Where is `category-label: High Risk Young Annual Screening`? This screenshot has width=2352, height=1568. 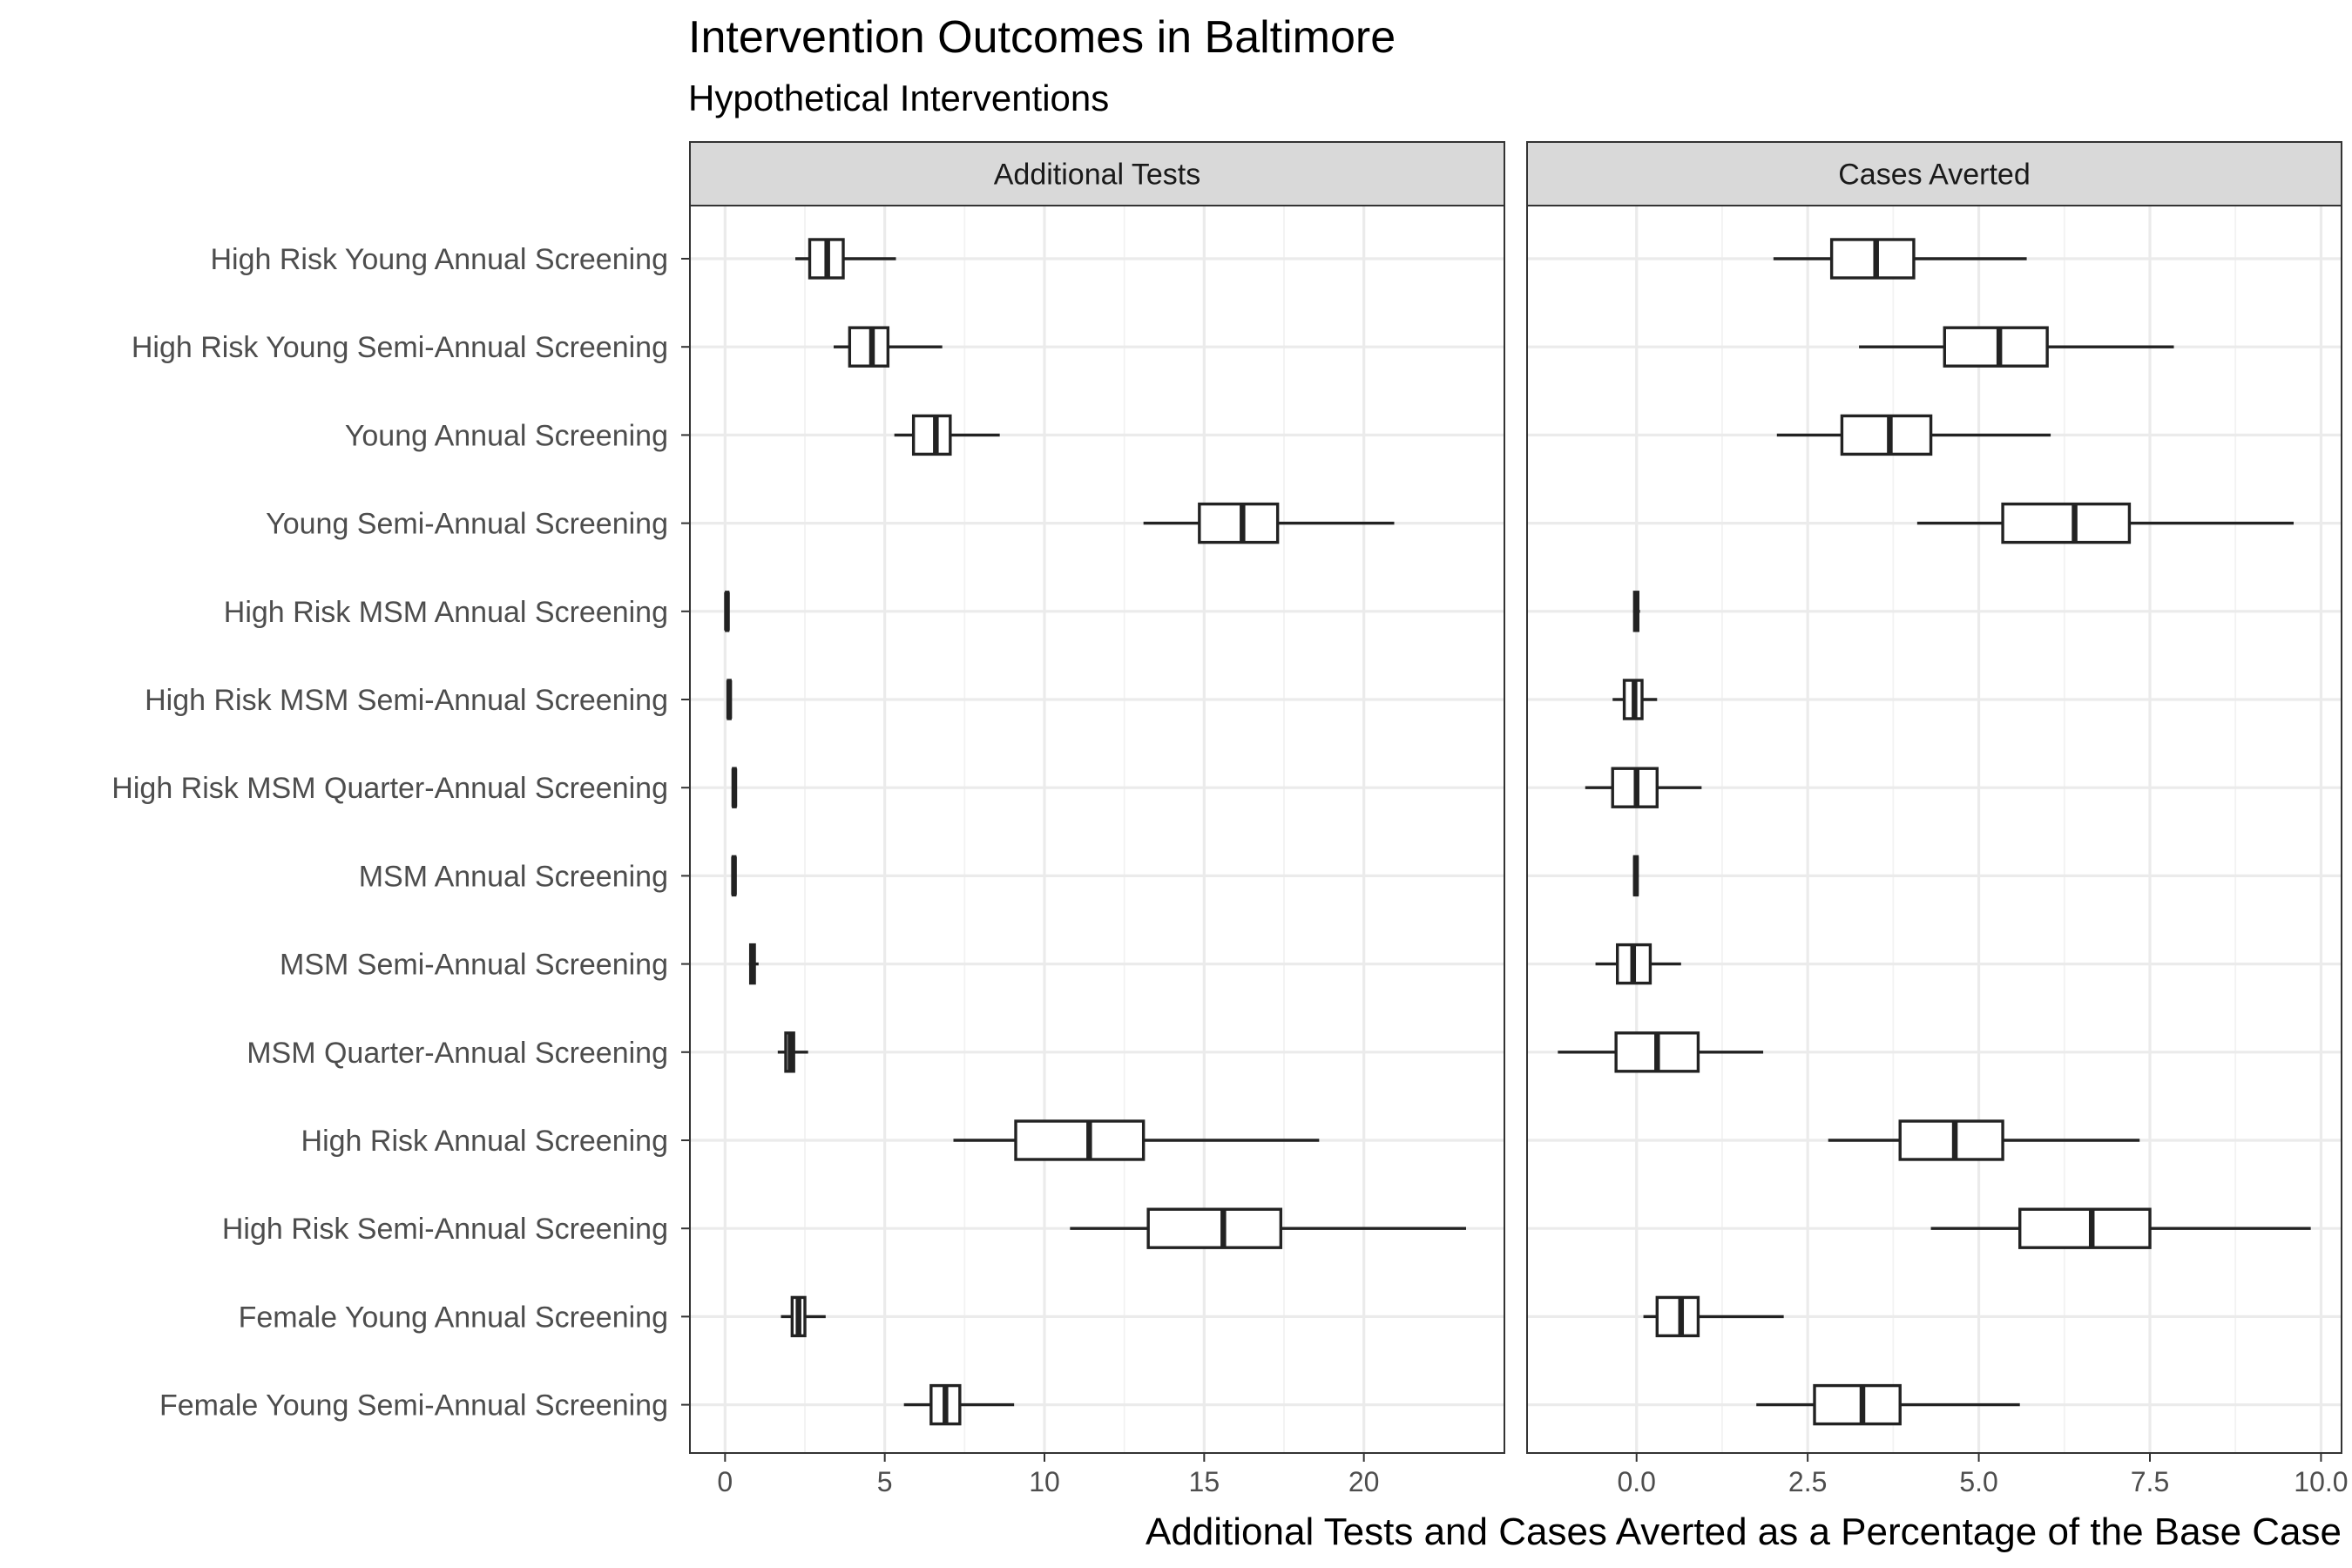 category-label: High Risk Young Annual Screening is located at coordinates (440, 260).